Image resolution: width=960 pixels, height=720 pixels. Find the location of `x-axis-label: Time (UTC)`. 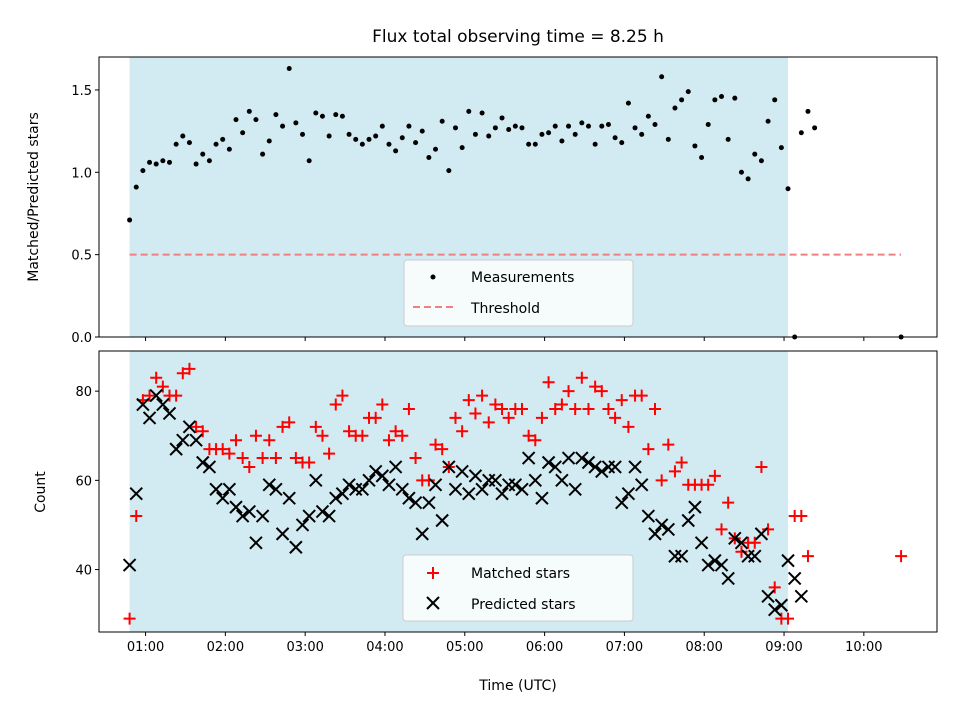

x-axis-label: Time (UTC) is located at coordinates (517, 686).